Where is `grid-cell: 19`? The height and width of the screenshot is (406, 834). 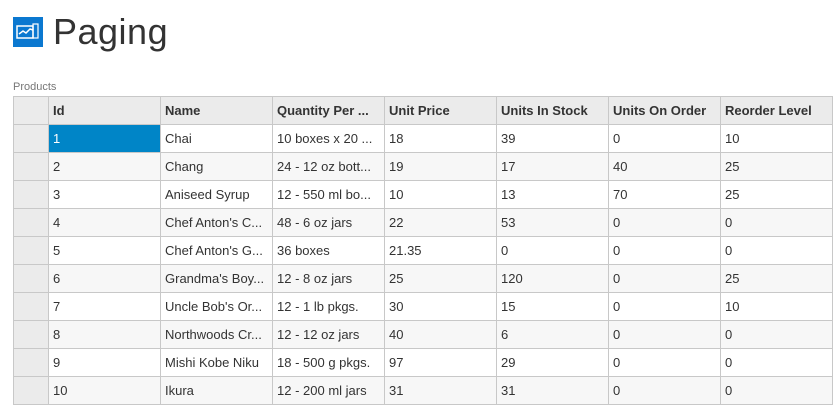 grid-cell: 19 is located at coordinates (441, 167).